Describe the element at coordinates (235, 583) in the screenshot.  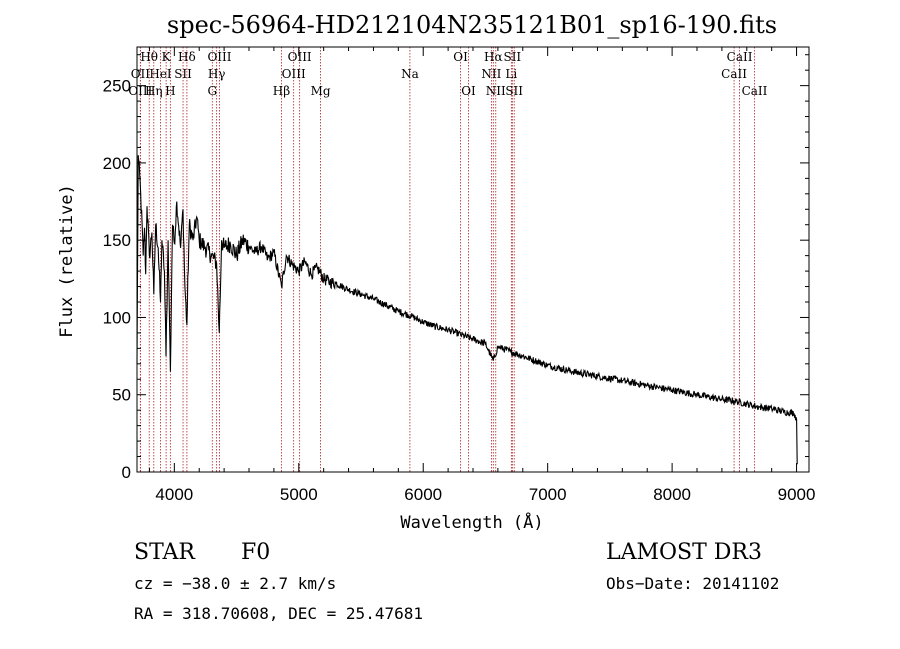
I see `redshift-cz: cz = −38.0 ± 2.7 km/s` at that location.